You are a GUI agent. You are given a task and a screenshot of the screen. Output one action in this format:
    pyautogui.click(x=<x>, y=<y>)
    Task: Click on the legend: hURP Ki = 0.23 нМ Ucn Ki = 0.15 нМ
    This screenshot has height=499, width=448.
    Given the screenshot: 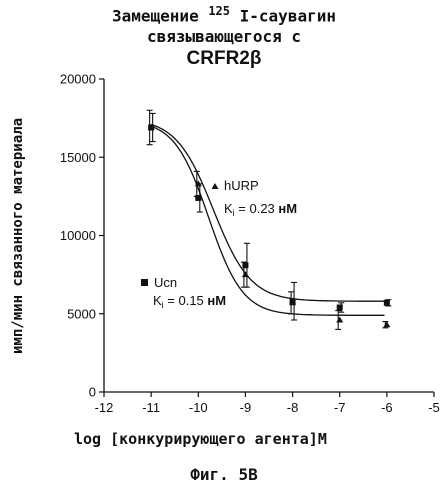 What is the action you would take?
    pyautogui.click(x=219, y=244)
    